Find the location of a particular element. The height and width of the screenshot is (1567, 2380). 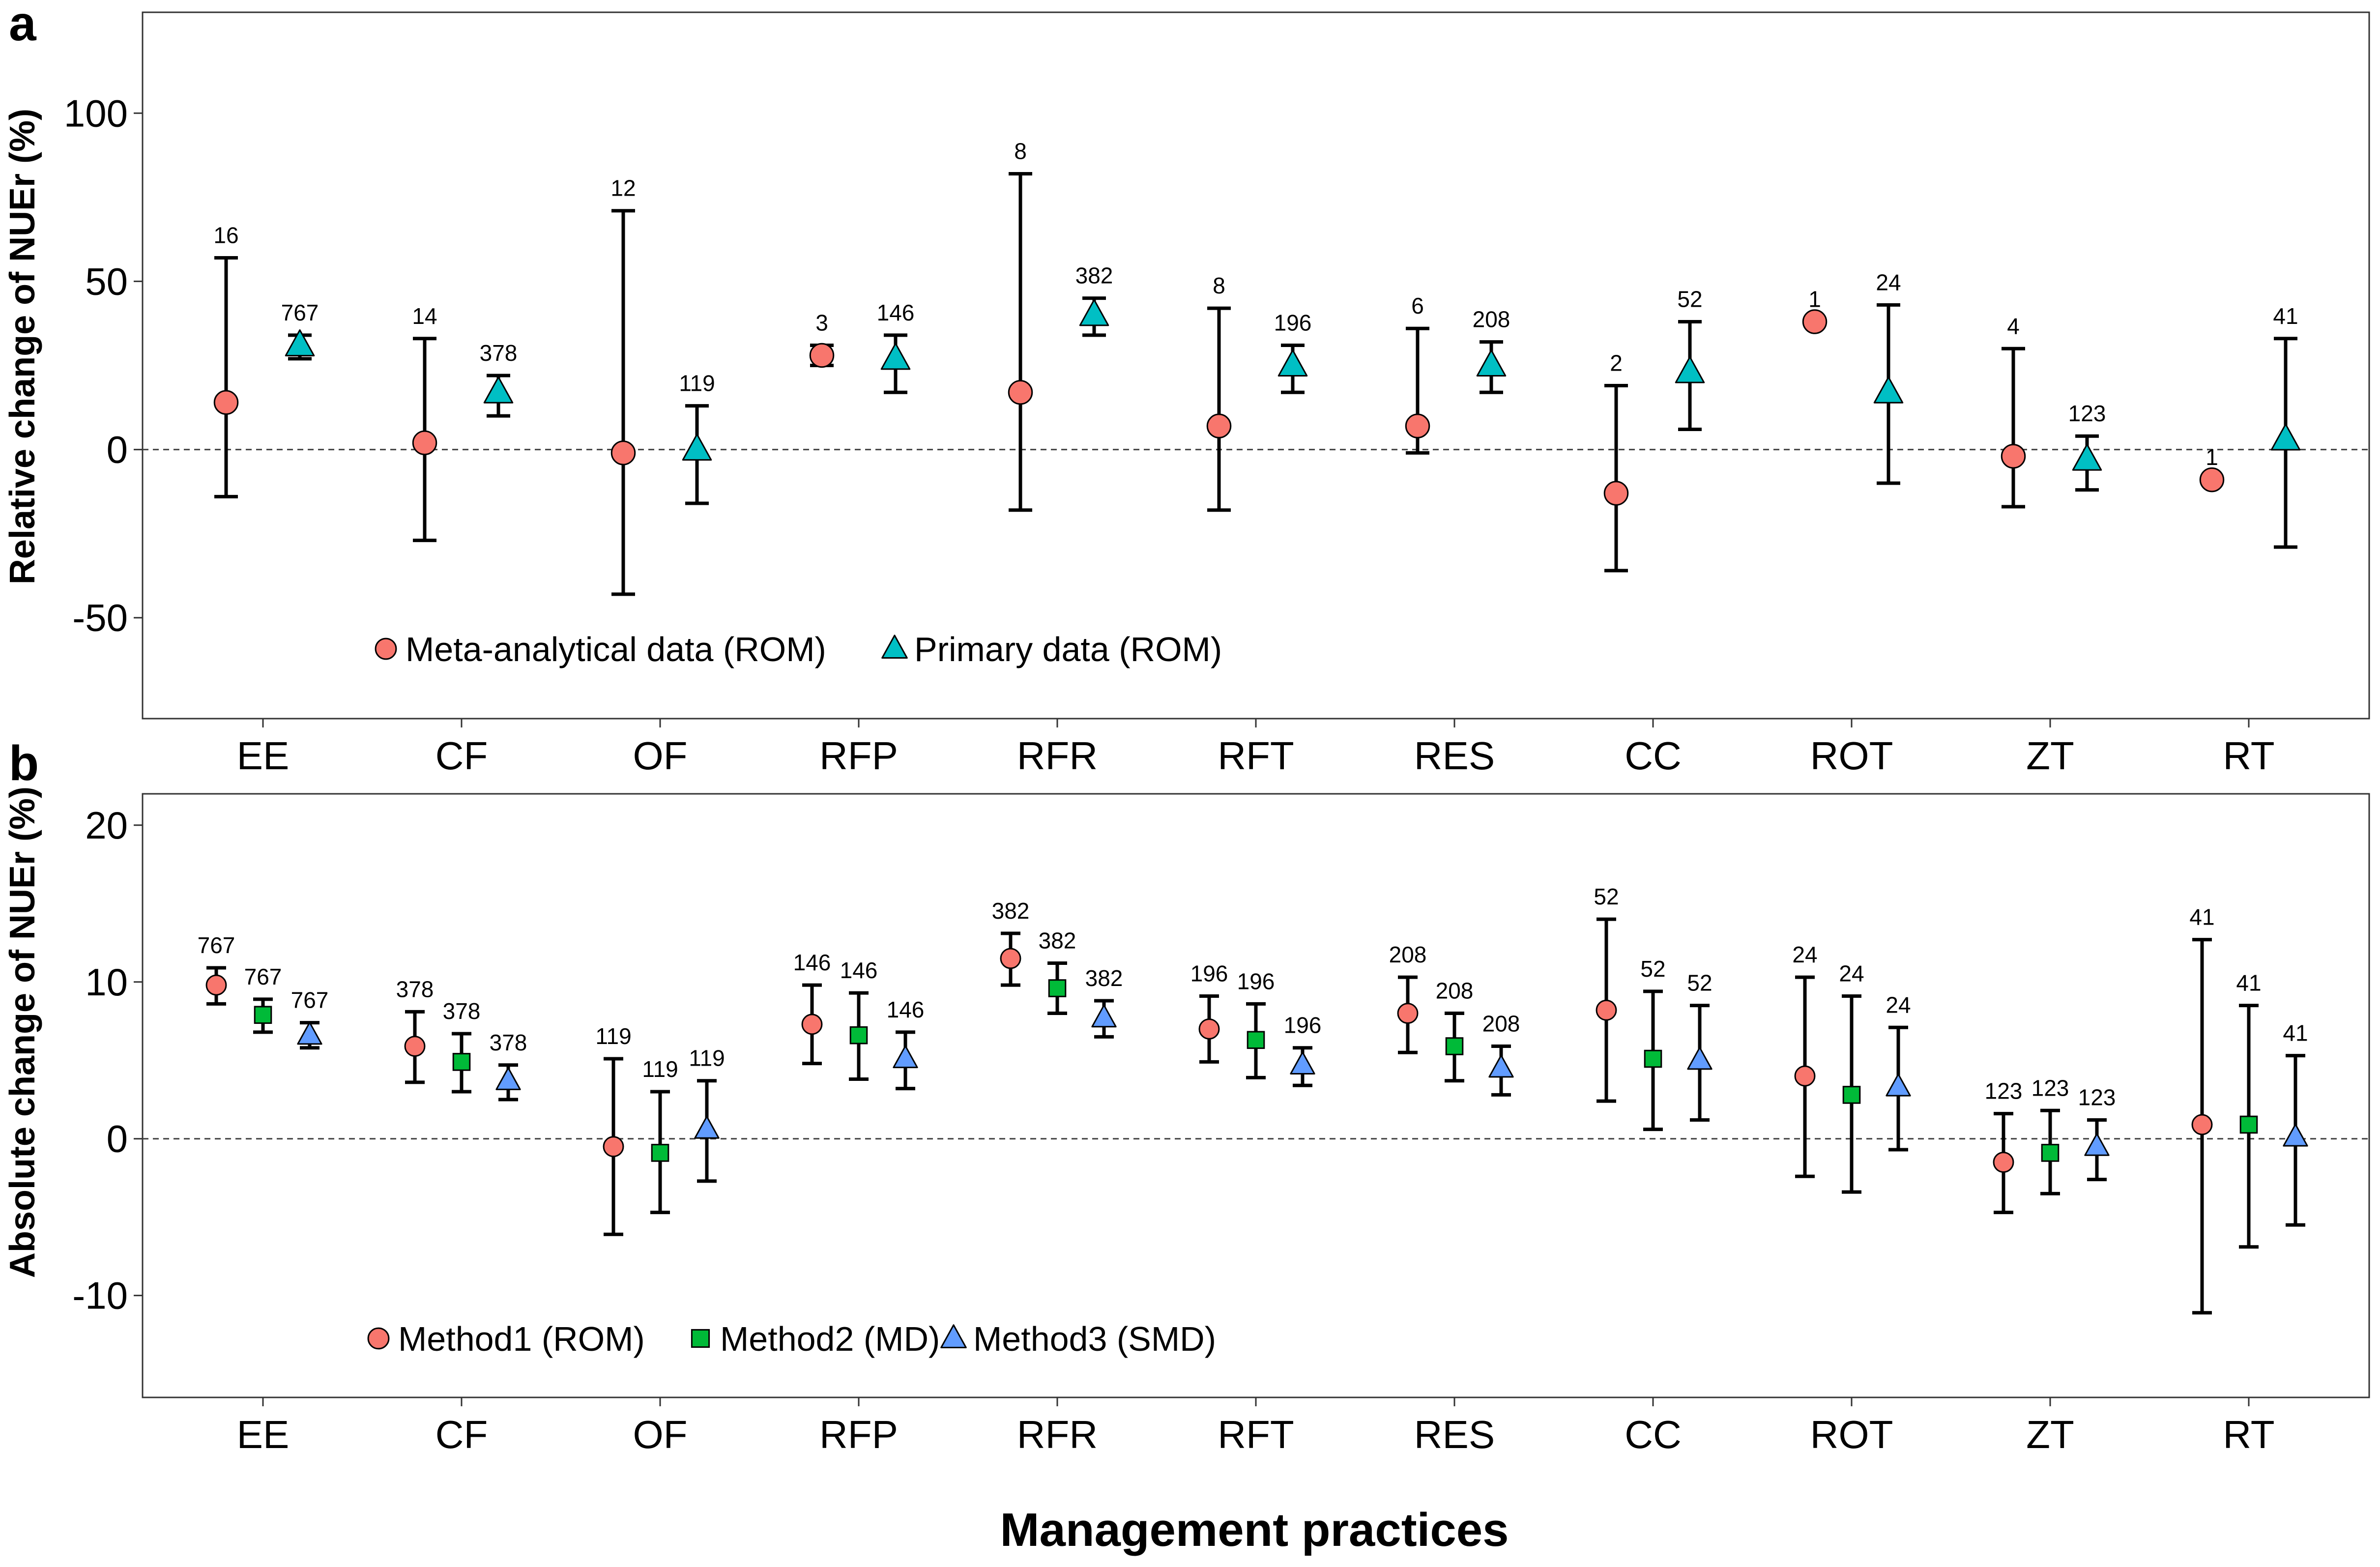

panel-a-xtick-label: RFT is located at coordinates (1256, 756).